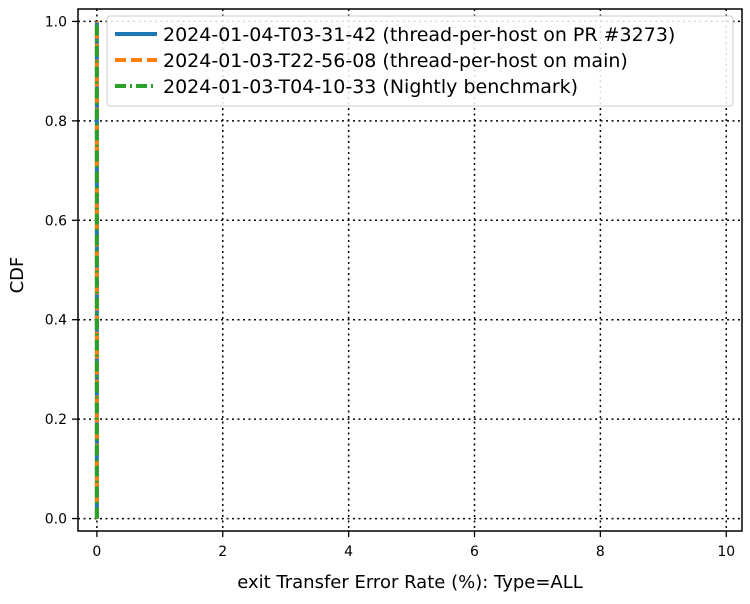  What do you see at coordinates (222, 552) in the screenshot?
I see `x-tick-label: 2` at bounding box center [222, 552].